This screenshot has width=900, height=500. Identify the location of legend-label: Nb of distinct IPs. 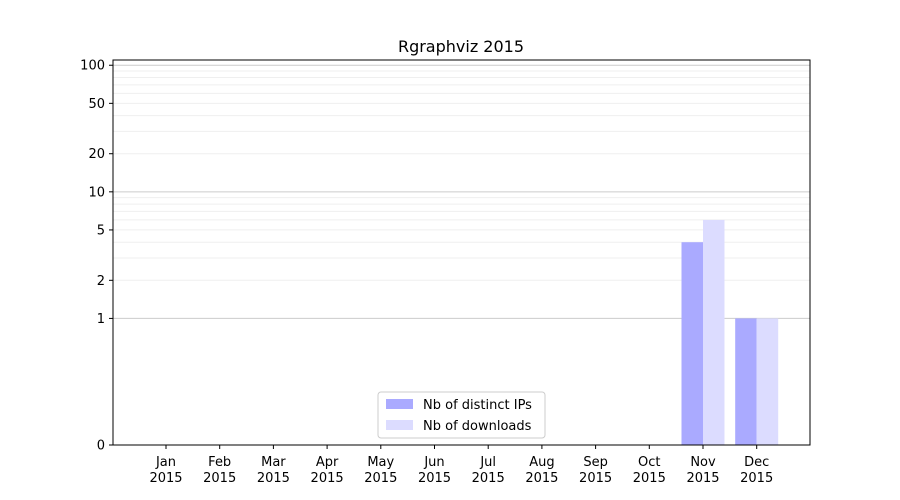
(477, 405).